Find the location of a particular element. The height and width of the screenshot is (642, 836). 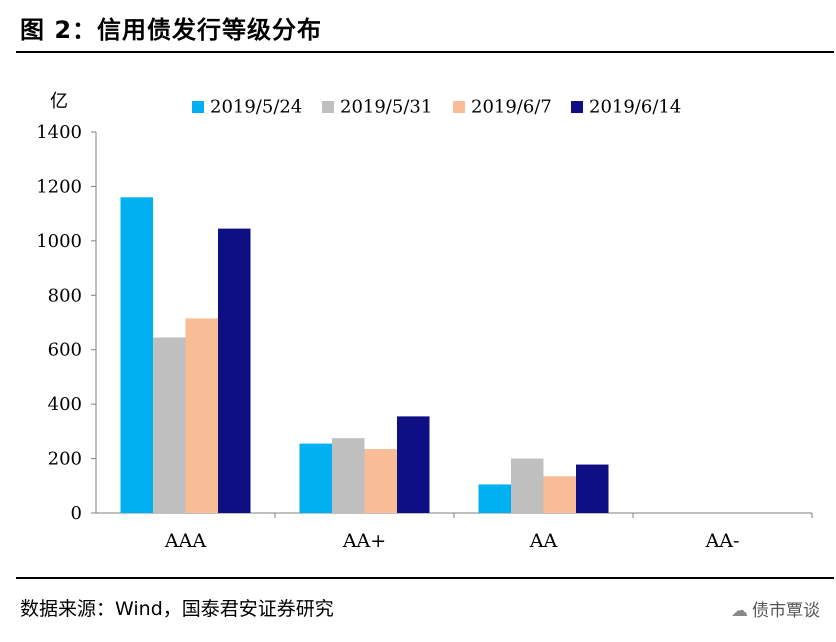

y-tick-label: 600 is located at coordinates (65, 350).